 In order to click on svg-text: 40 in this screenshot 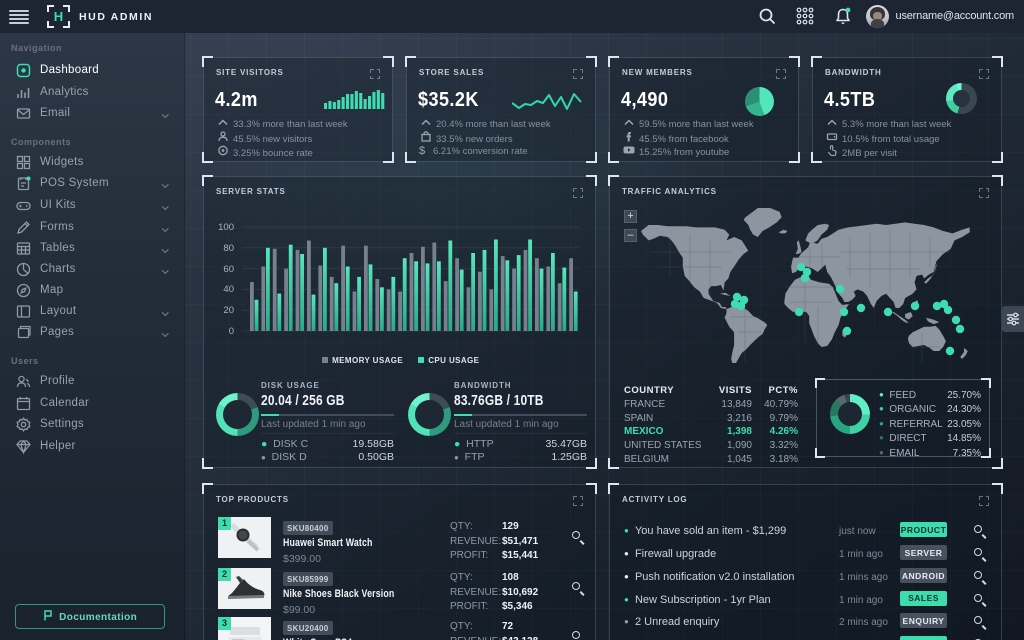, I will do `click(228, 289)`.